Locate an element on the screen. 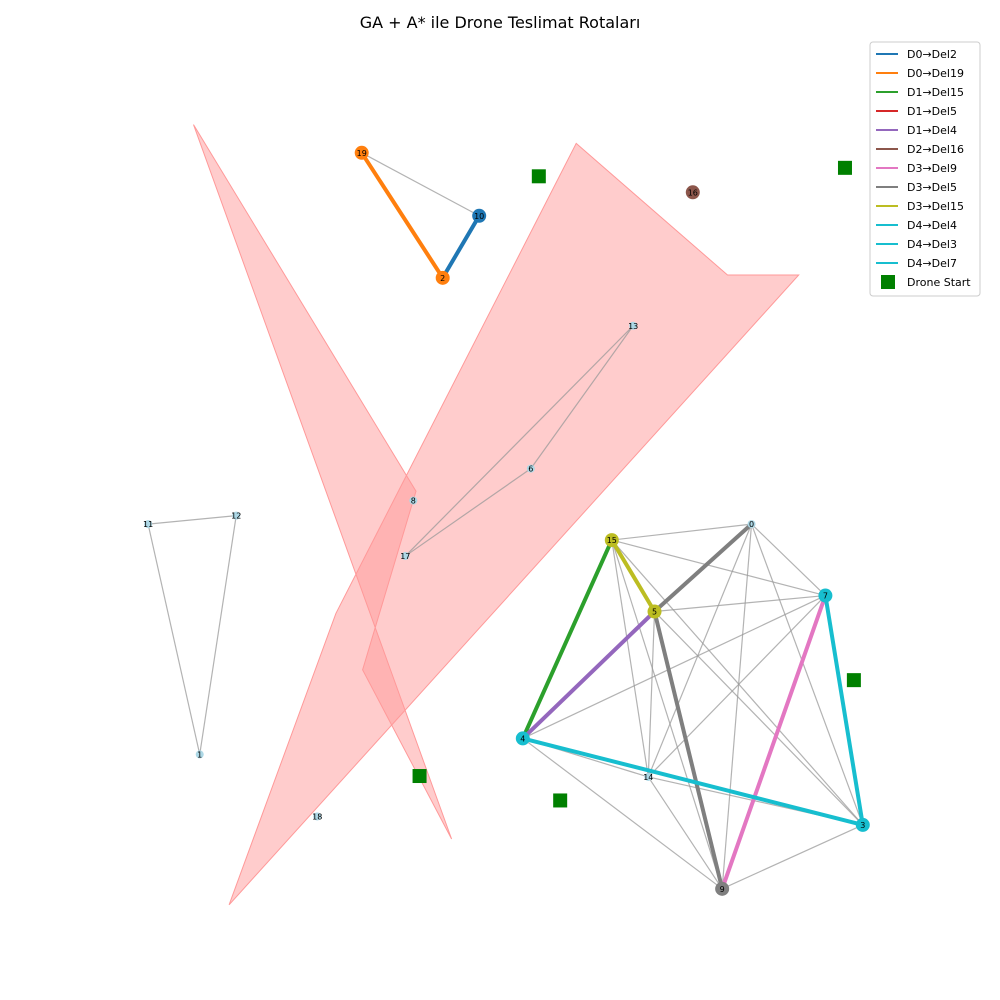  node-label-15: 15 is located at coordinates (612, 540).